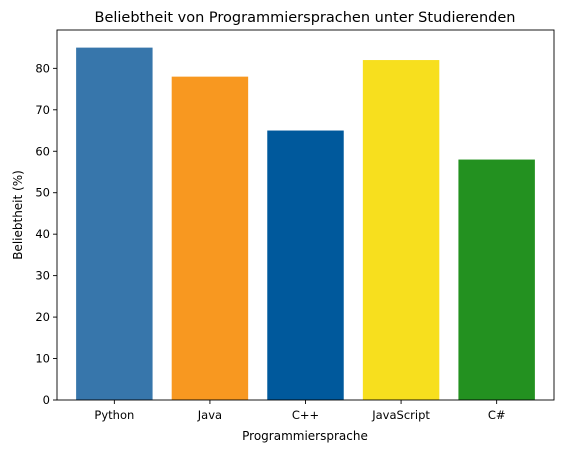 The image size is (563, 457). I want to click on y-tick-label: 0, so click(46, 400).